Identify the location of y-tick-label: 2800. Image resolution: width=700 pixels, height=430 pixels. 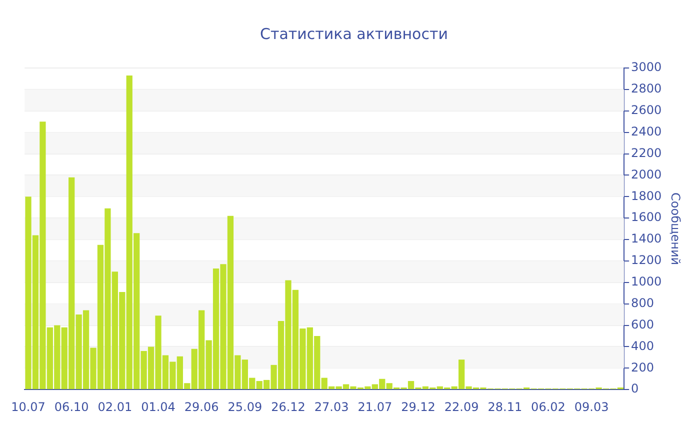
(646, 89).